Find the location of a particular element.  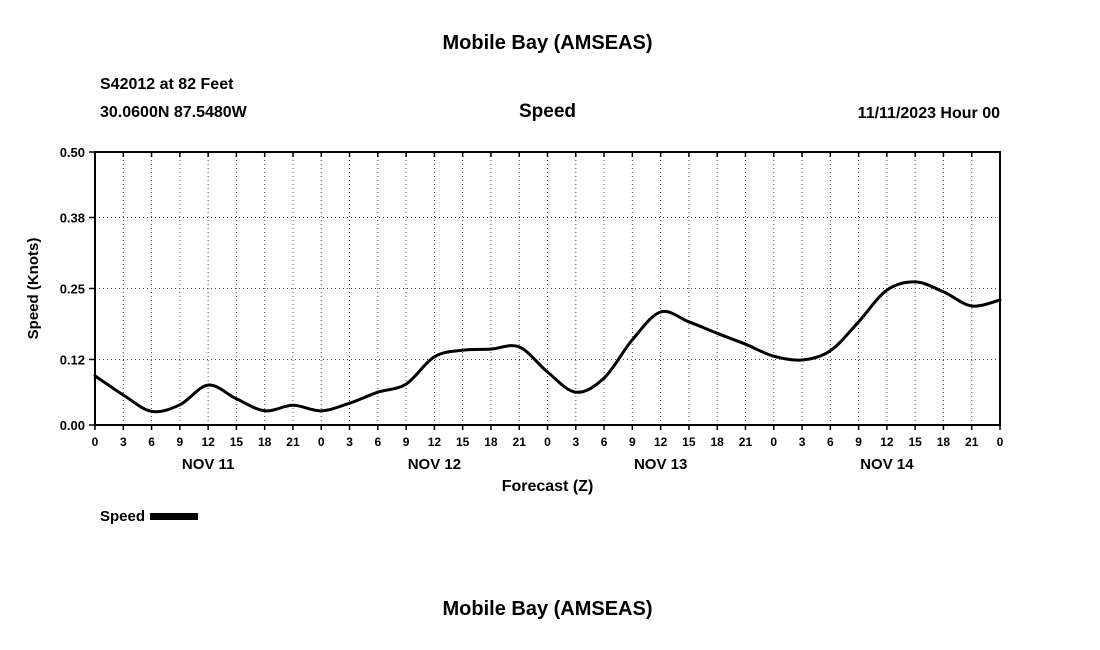

day-label: NOV 12 is located at coordinates (434, 464).